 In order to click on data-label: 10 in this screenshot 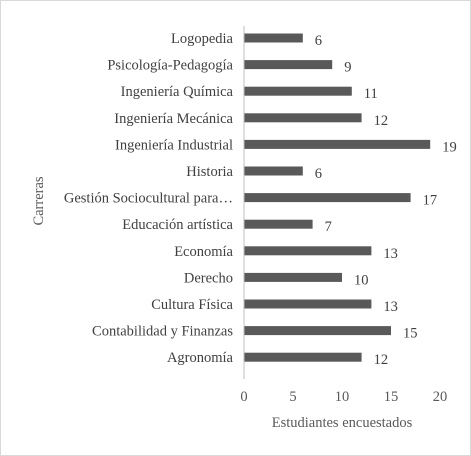, I will do `click(361, 280)`.